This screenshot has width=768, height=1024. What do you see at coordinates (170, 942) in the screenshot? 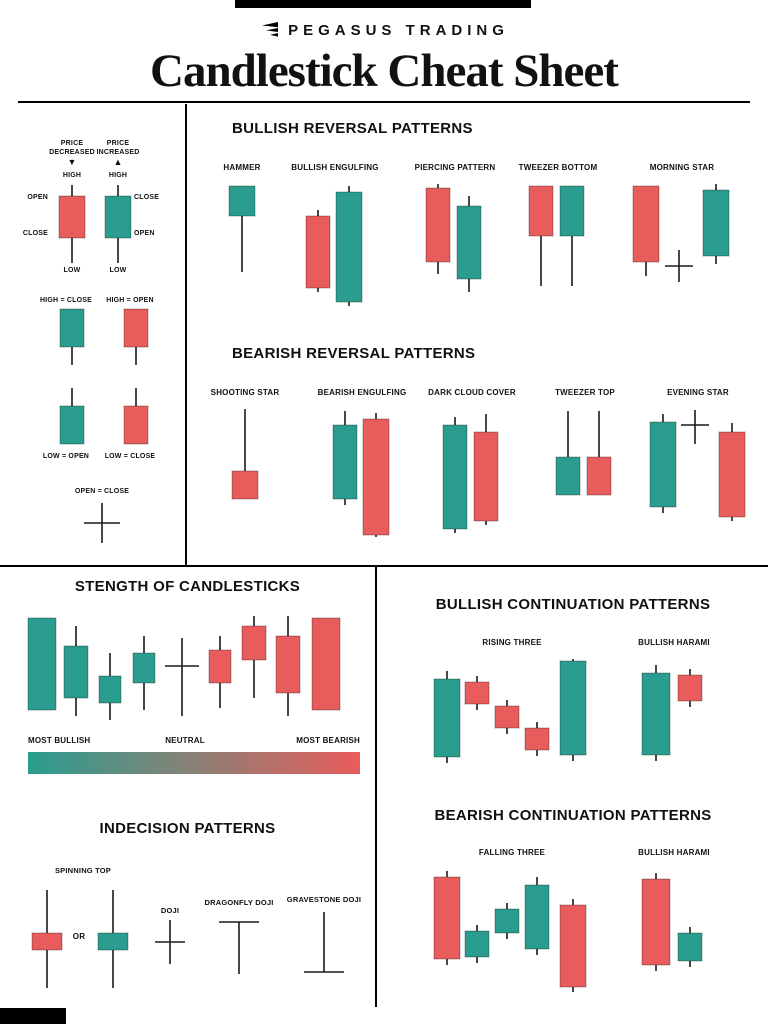
I see `doji-drawing` at bounding box center [170, 942].